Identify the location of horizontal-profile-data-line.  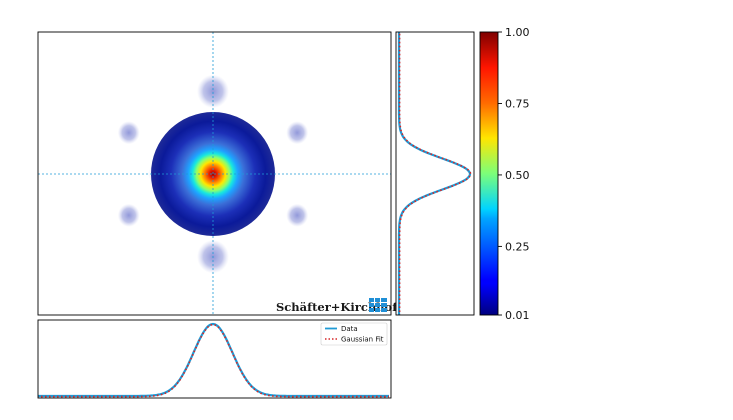
(213, 360).